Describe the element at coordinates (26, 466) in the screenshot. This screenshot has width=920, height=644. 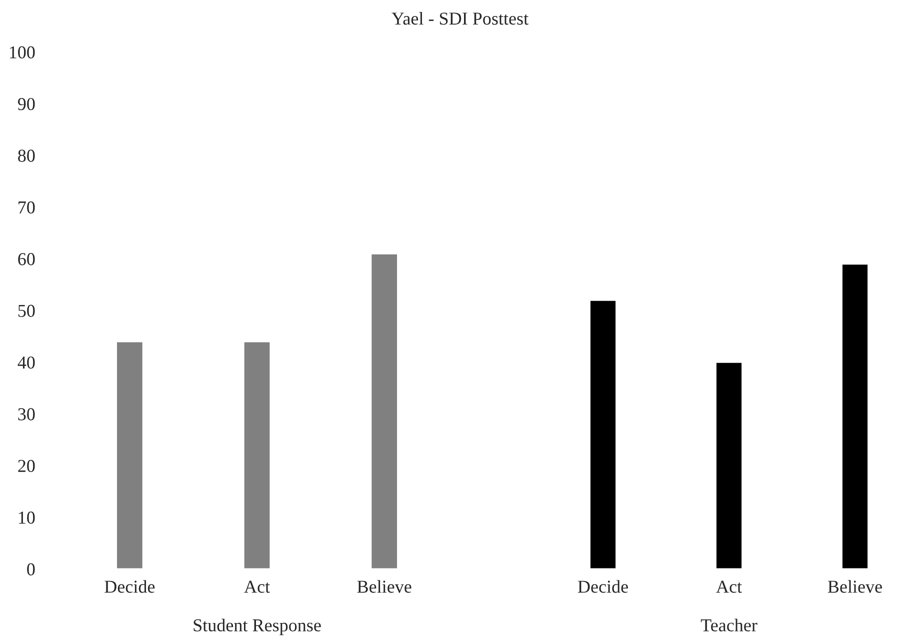
I see `y-tick-label: 20` at that location.